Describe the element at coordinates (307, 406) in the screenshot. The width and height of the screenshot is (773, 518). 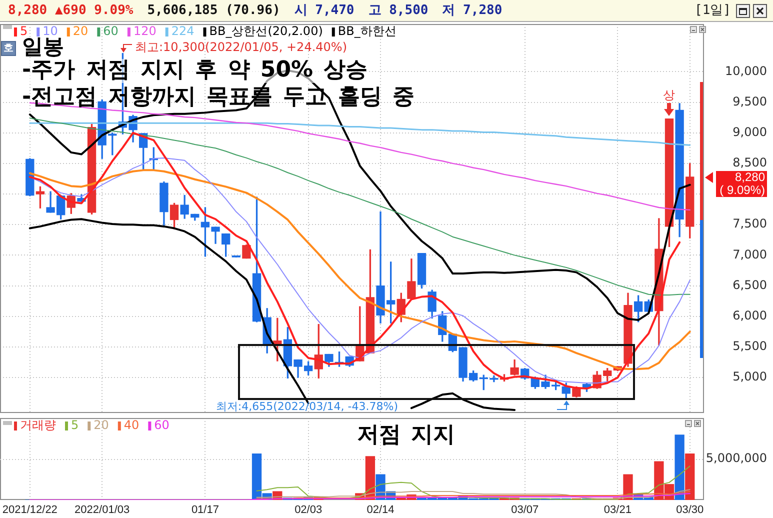
I see `annotation: 최저:4,655(2022/03/14, -43.78%)` at that location.